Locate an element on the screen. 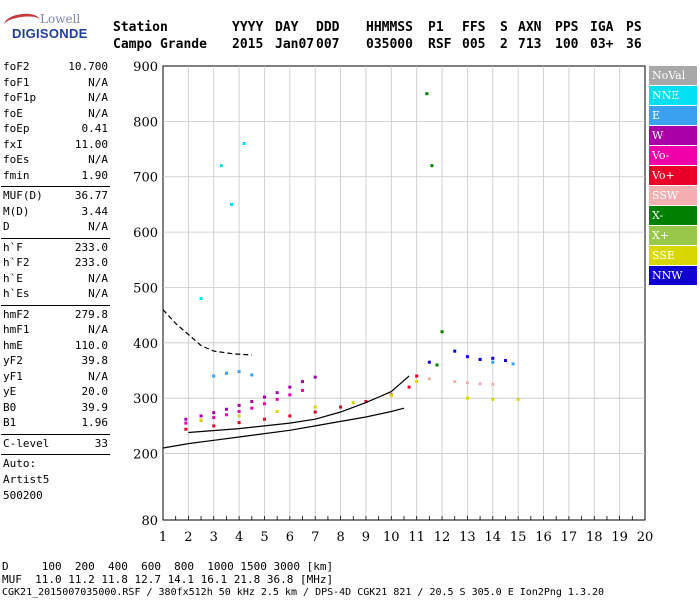  param-value: 279.8 is located at coordinates (91, 314).